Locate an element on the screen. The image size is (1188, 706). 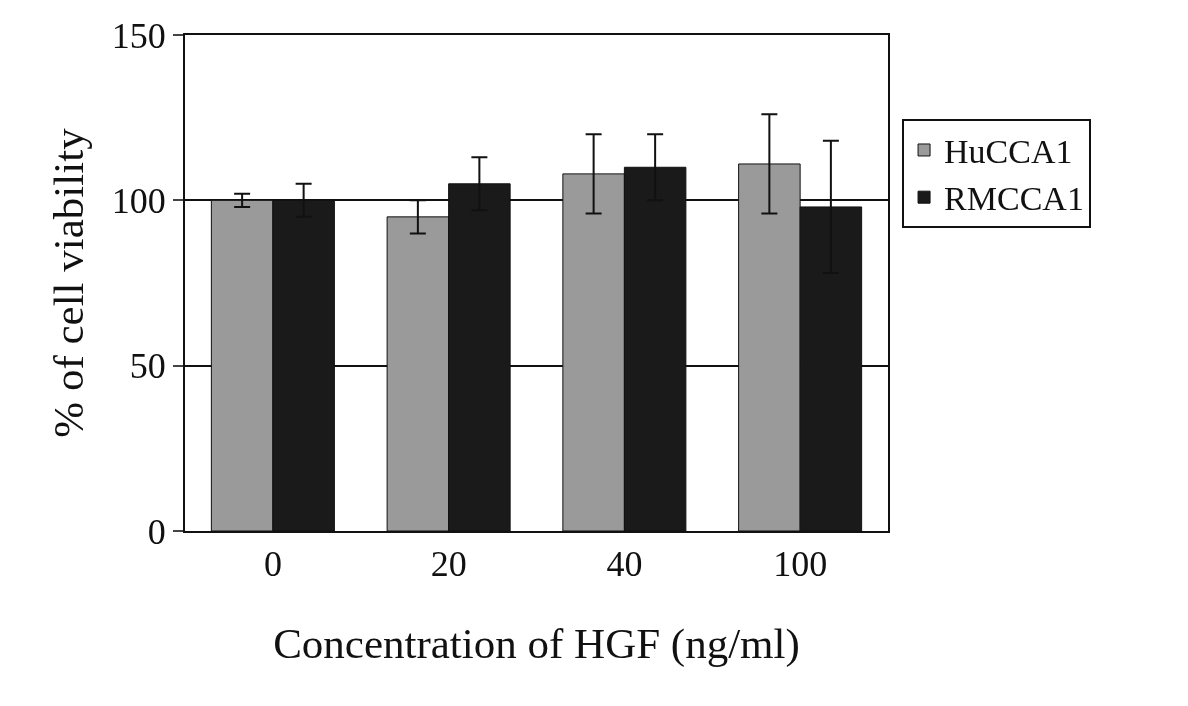
legend-label: RMCCA1 is located at coordinates (1014, 199).